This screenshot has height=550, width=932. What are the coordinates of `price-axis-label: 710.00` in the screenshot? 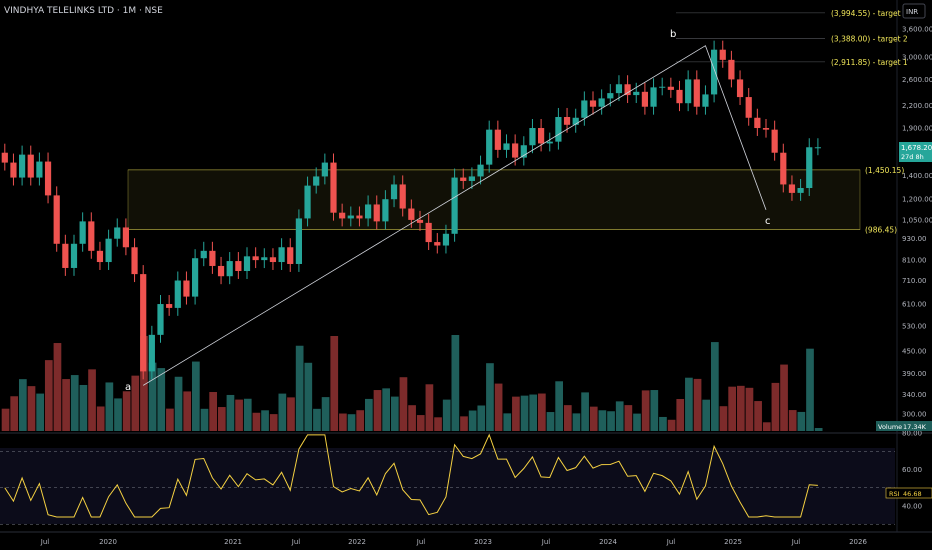 It's located at (914, 281).